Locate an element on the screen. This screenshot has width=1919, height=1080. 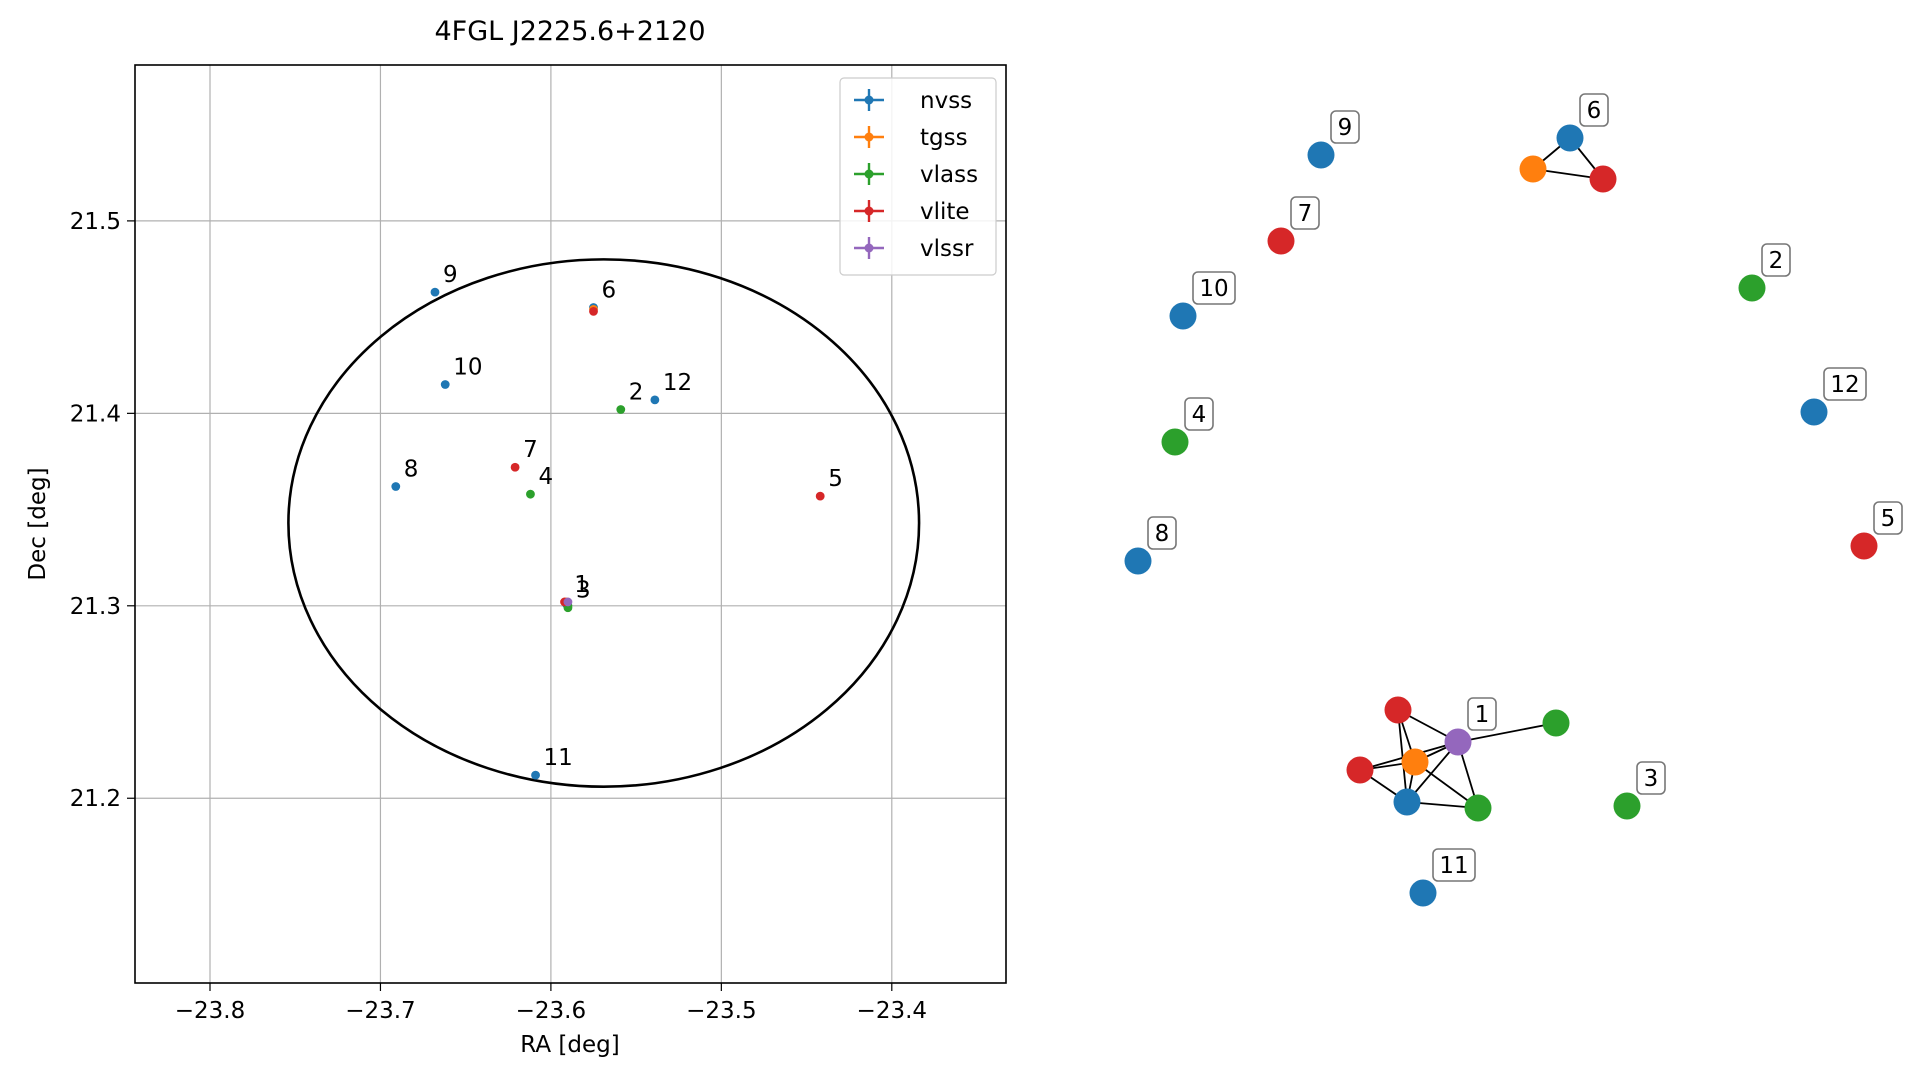
legend-marker-dot-vlass is located at coordinates (869, 174).